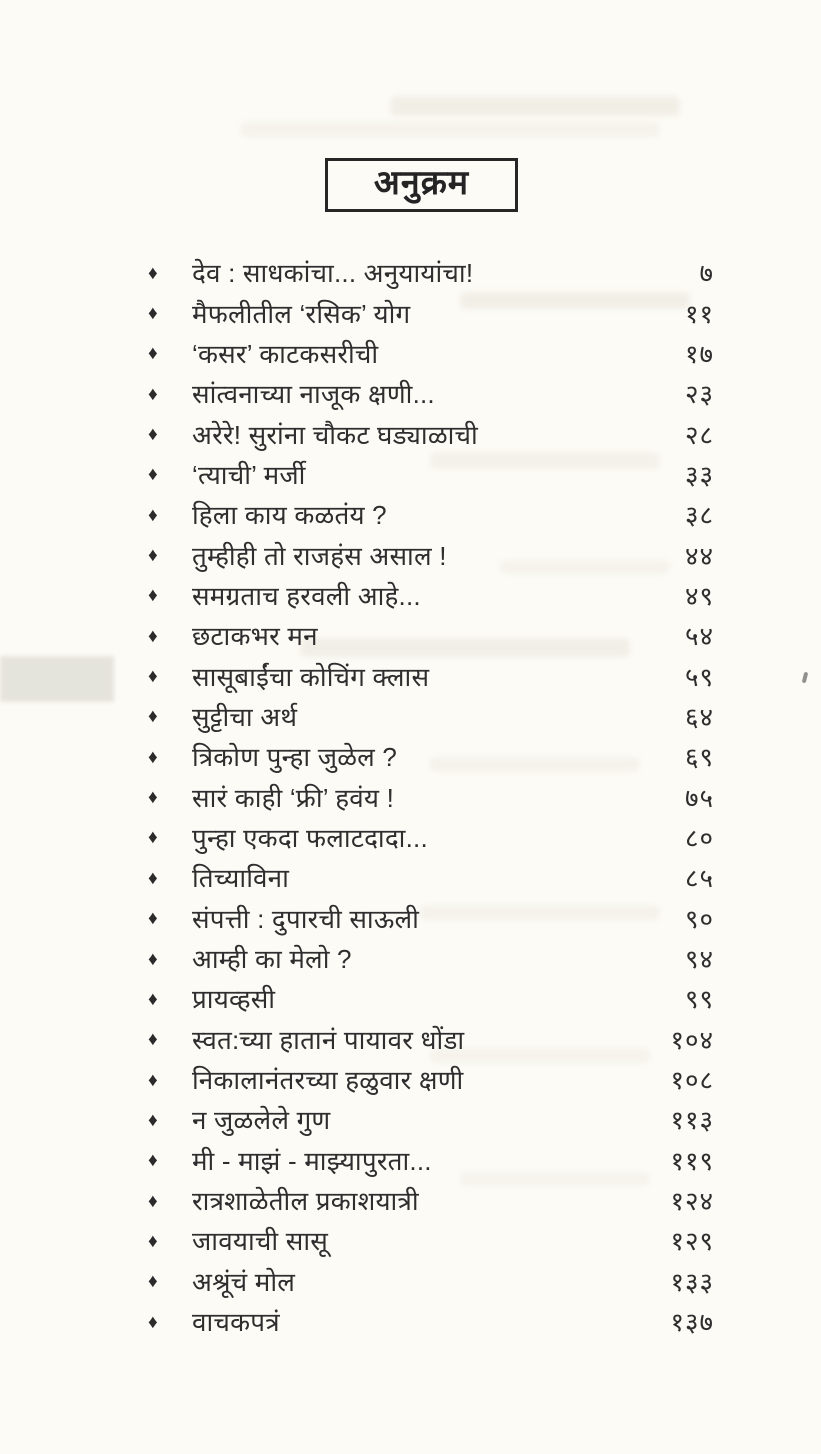  I want to click on toc-entry-title: छटाकभर मन, so click(255, 636).